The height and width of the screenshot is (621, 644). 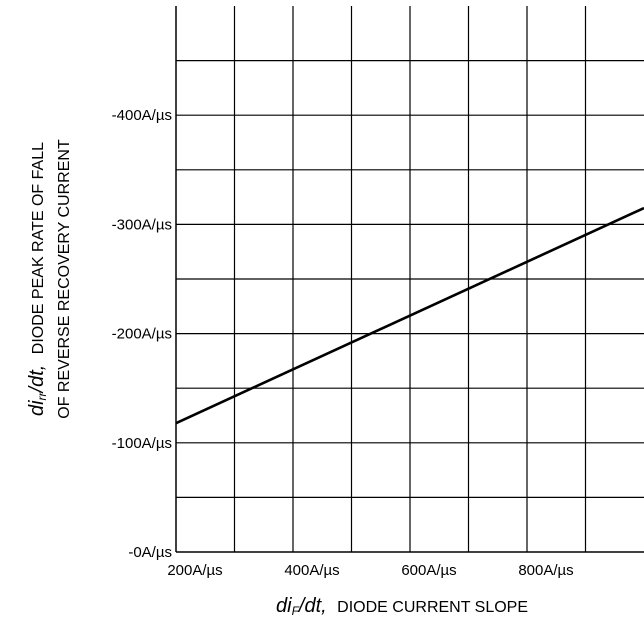 I want to click on x-tick-label: 400A/µs, so click(x=311, y=570).